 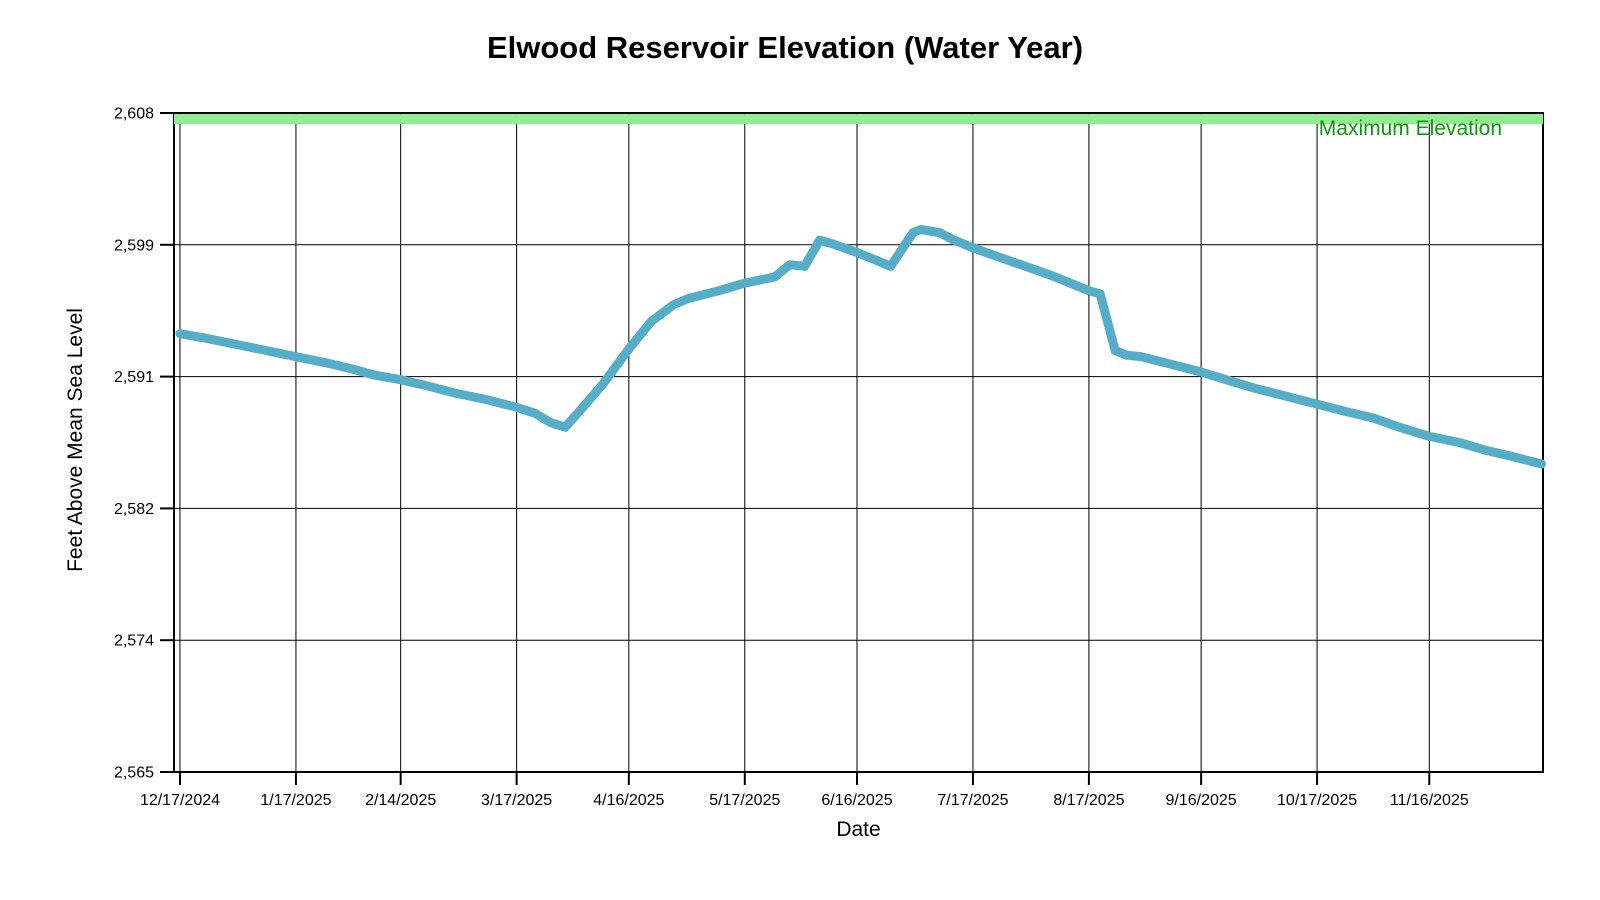 I want to click on x-tick-label: 5/17/2025, so click(x=744, y=800).